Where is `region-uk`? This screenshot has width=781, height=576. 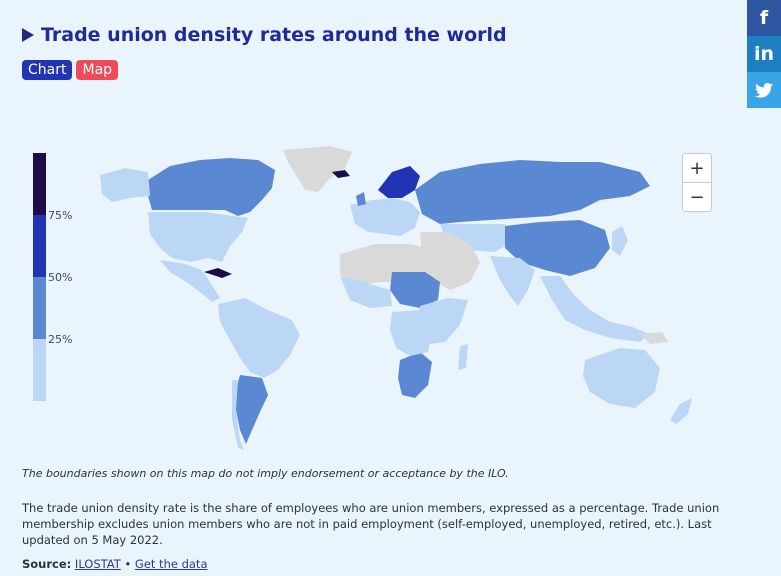 region-uk is located at coordinates (361, 199).